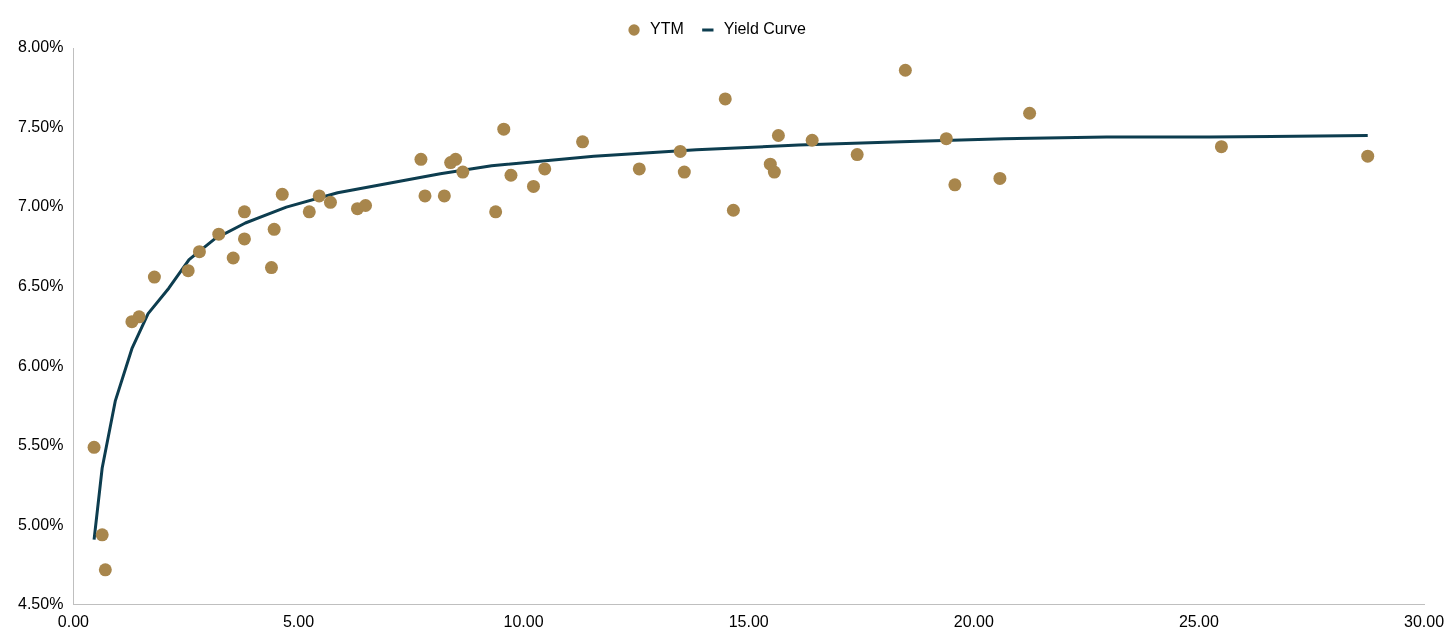 This screenshot has width=1454, height=639. I want to click on y-tick-label: 6.50%, so click(40, 286).